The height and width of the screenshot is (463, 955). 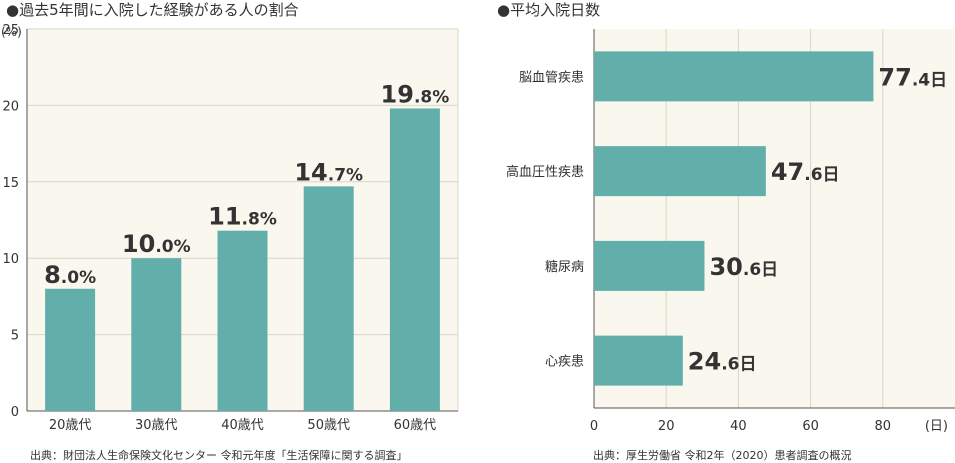 I want to click on left-bar-value-label: 11.8%, so click(x=242, y=217).